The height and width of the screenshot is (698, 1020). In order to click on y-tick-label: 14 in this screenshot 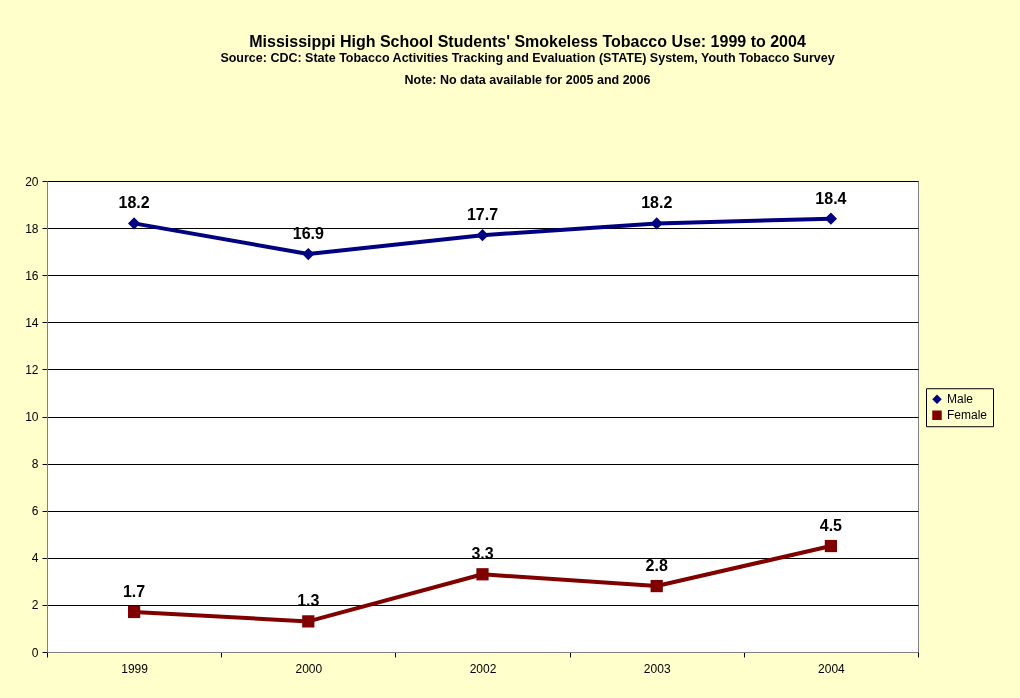, I will do `click(32, 322)`.